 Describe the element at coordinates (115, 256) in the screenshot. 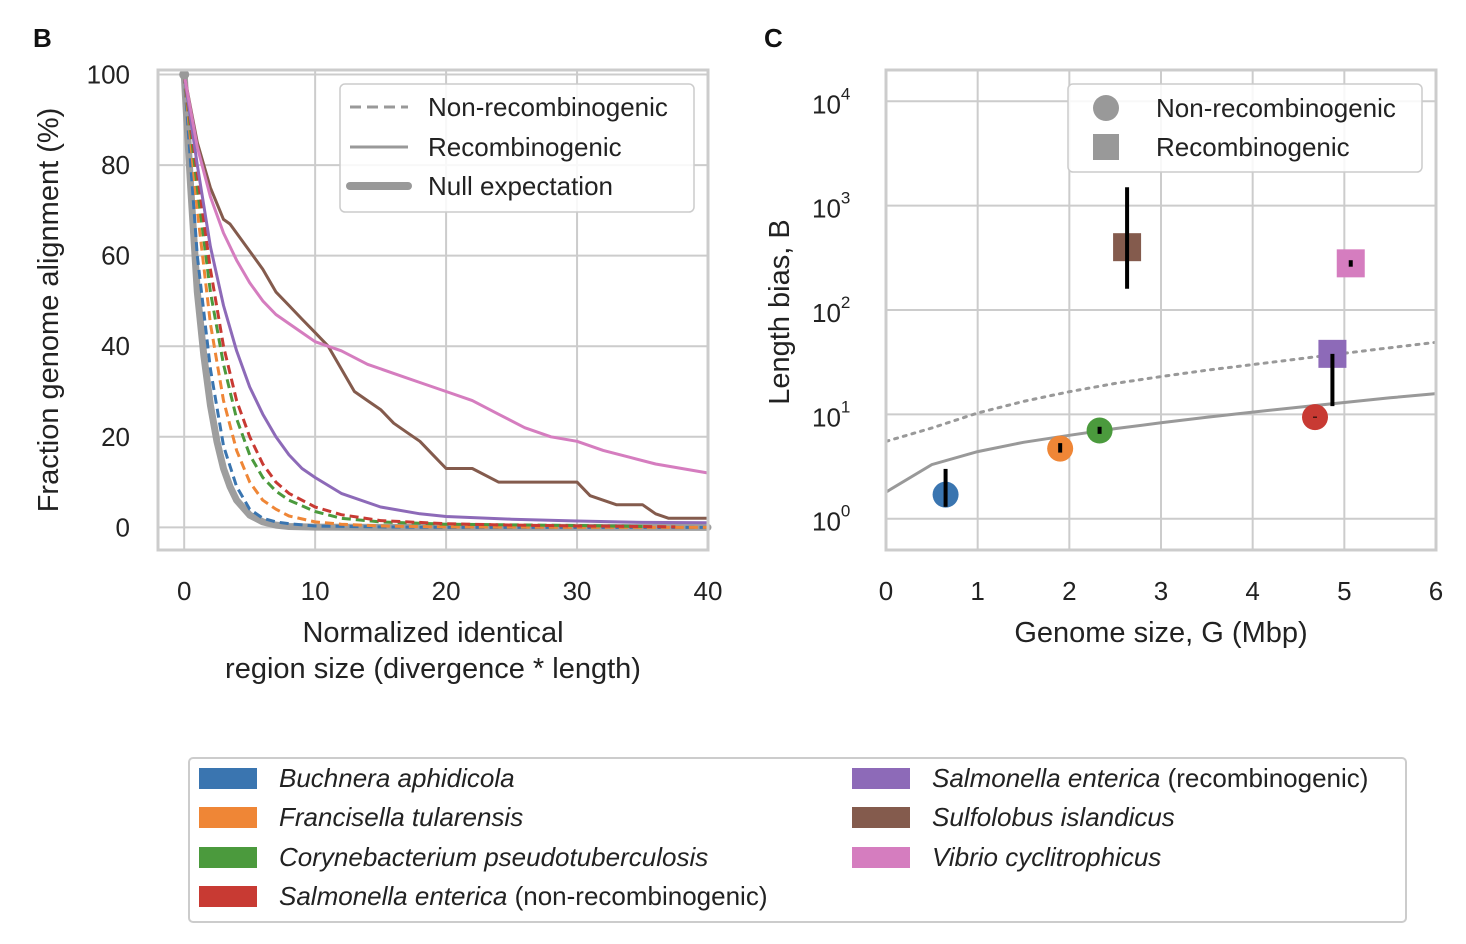

I see `y-tick-label: 60` at that location.